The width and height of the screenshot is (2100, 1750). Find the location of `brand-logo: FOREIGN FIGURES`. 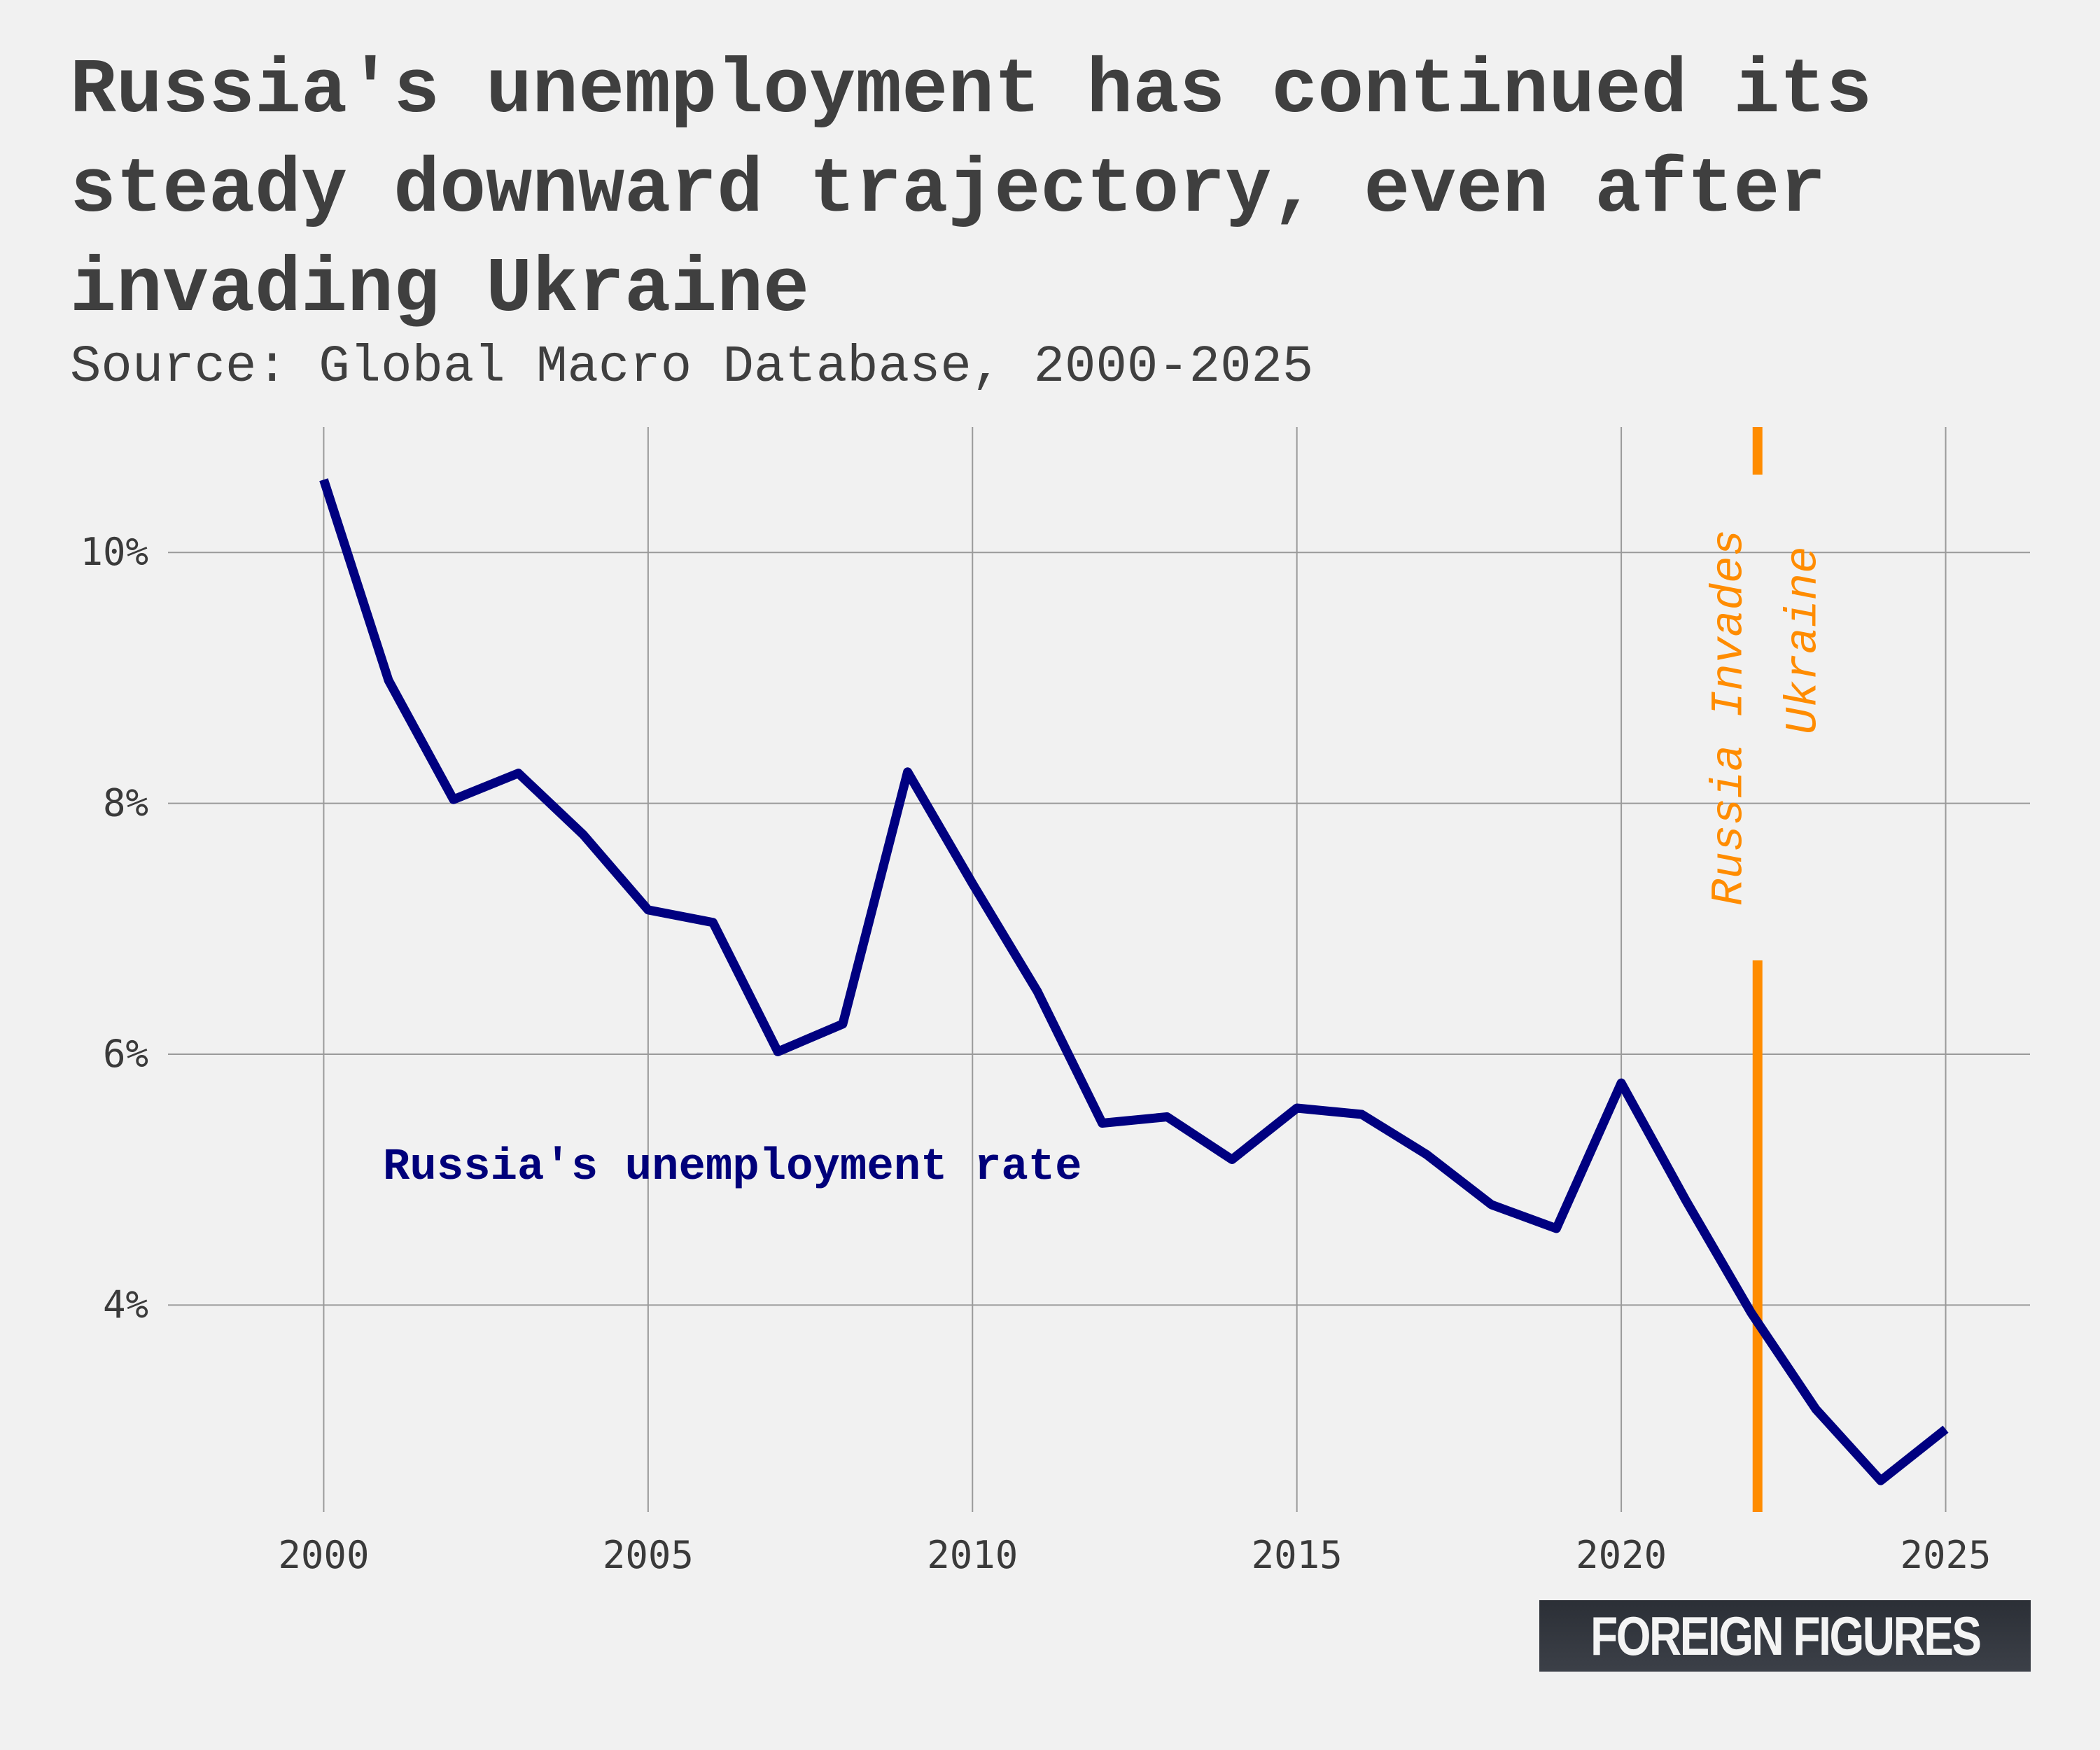

brand-logo: FOREIGN FIGURES is located at coordinates (1785, 1636).